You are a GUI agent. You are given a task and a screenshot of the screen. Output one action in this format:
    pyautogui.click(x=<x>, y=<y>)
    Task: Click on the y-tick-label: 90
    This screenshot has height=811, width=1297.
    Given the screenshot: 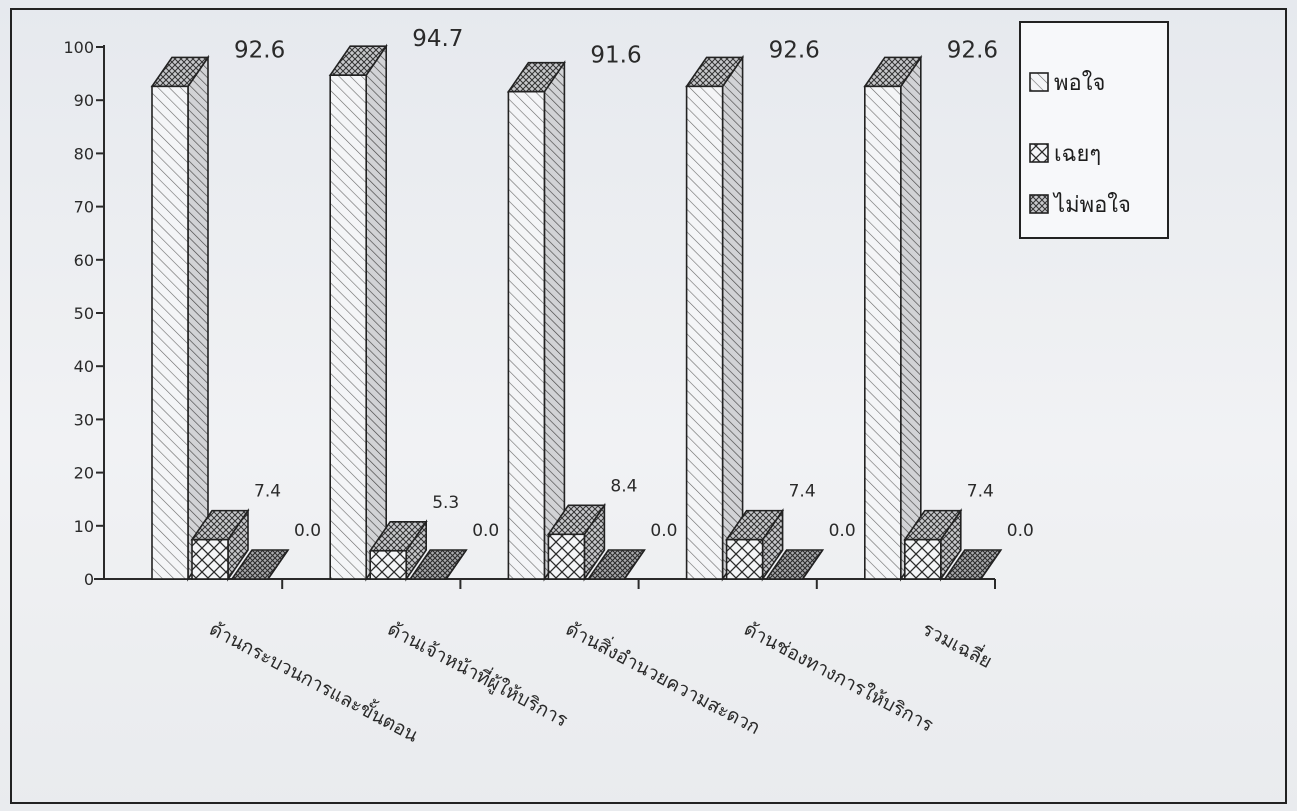 What is the action you would take?
    pyautogui.click(x=84, y=100)
    